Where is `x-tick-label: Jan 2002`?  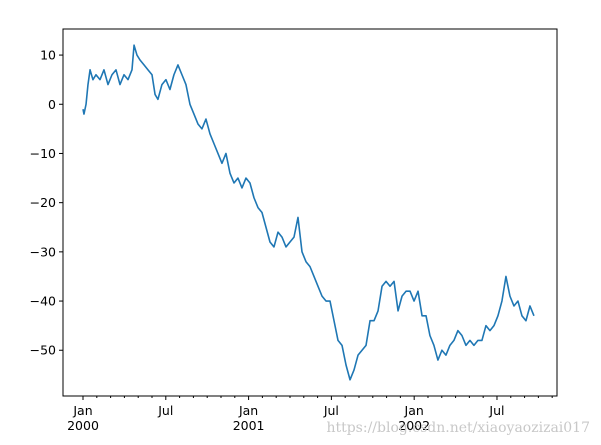 x-tick-label: Jan 2002 is located at coordinates (414, 418).